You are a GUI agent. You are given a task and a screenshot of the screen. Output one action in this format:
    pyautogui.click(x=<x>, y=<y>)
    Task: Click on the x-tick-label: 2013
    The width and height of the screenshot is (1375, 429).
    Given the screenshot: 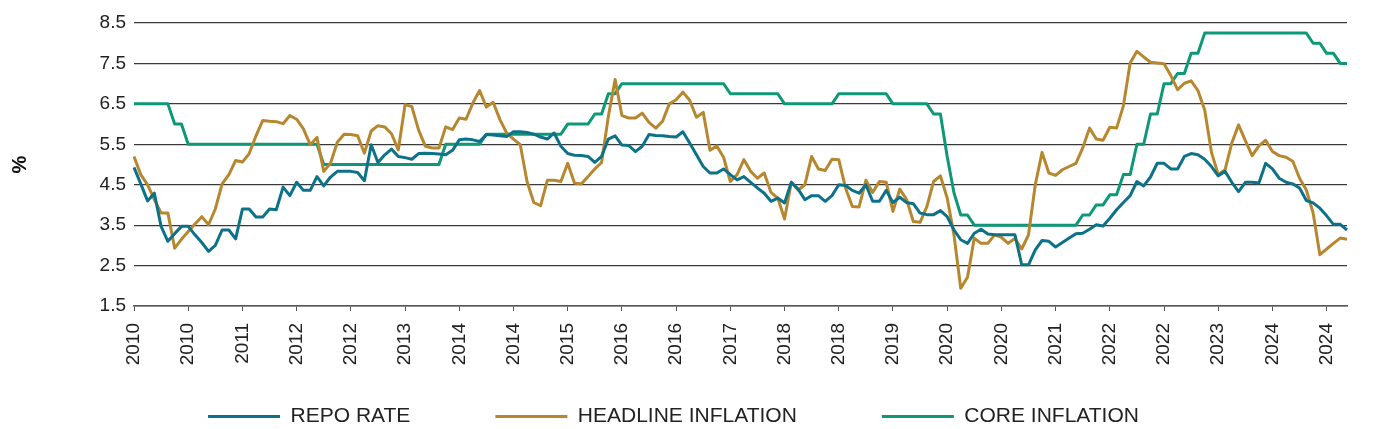 What is the action you would take?
    pyautogui.click(x=404, y=344)
    